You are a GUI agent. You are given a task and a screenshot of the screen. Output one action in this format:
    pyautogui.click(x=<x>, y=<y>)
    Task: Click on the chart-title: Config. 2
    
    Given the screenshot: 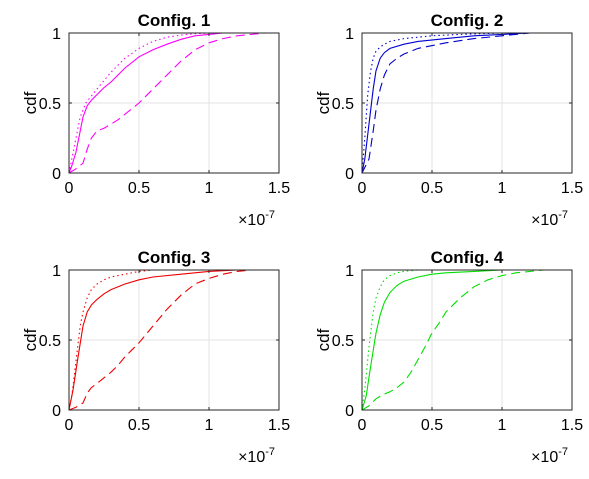 What is the action you would take?
    pyautogui.click(x=467, y=20)
    